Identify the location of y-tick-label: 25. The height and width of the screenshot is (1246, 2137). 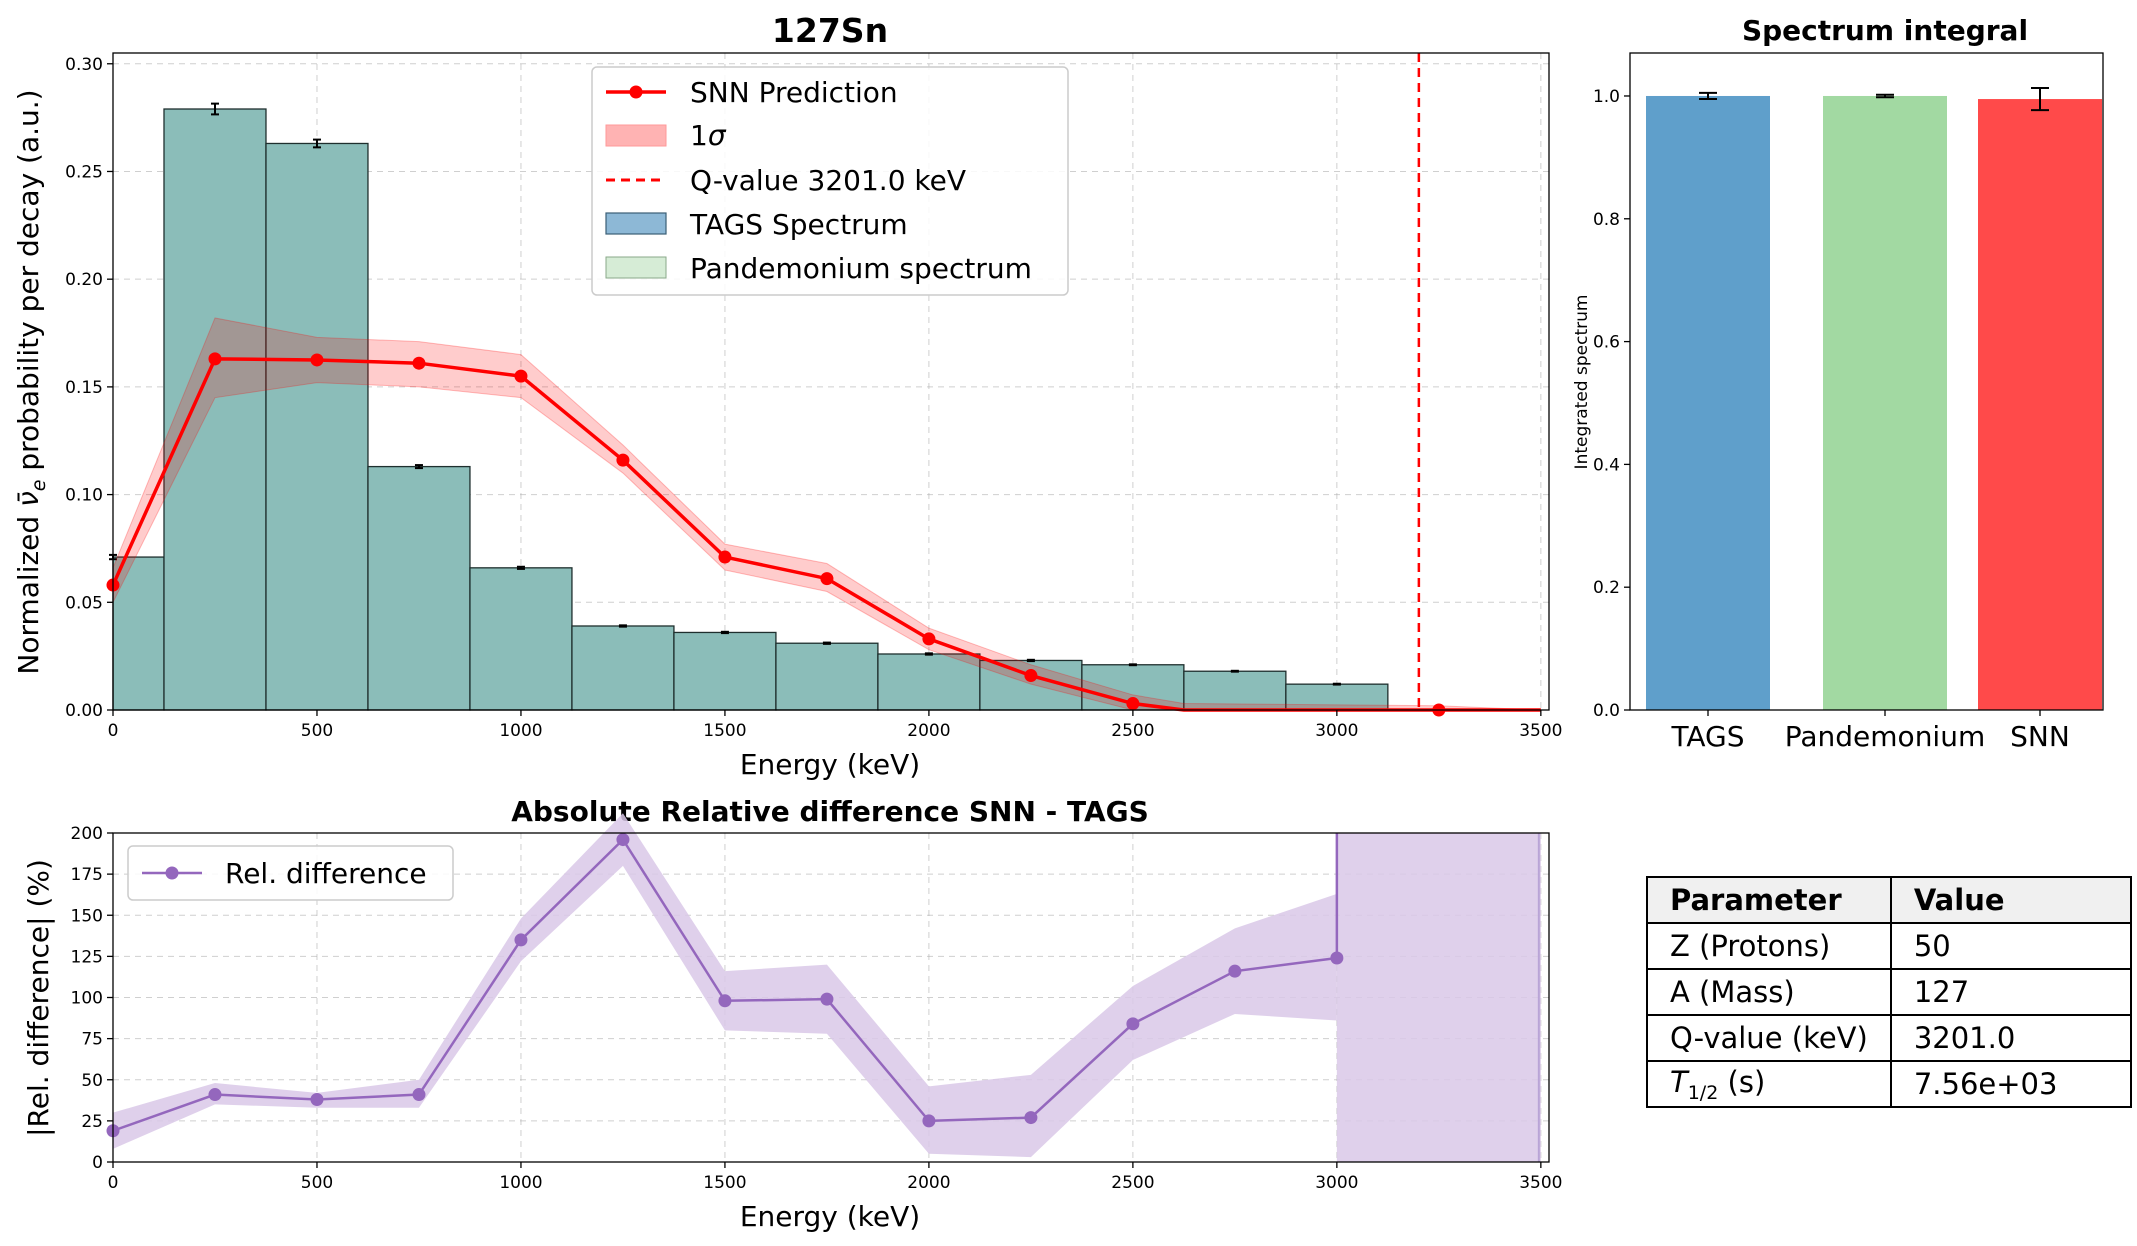
(92, 1122).